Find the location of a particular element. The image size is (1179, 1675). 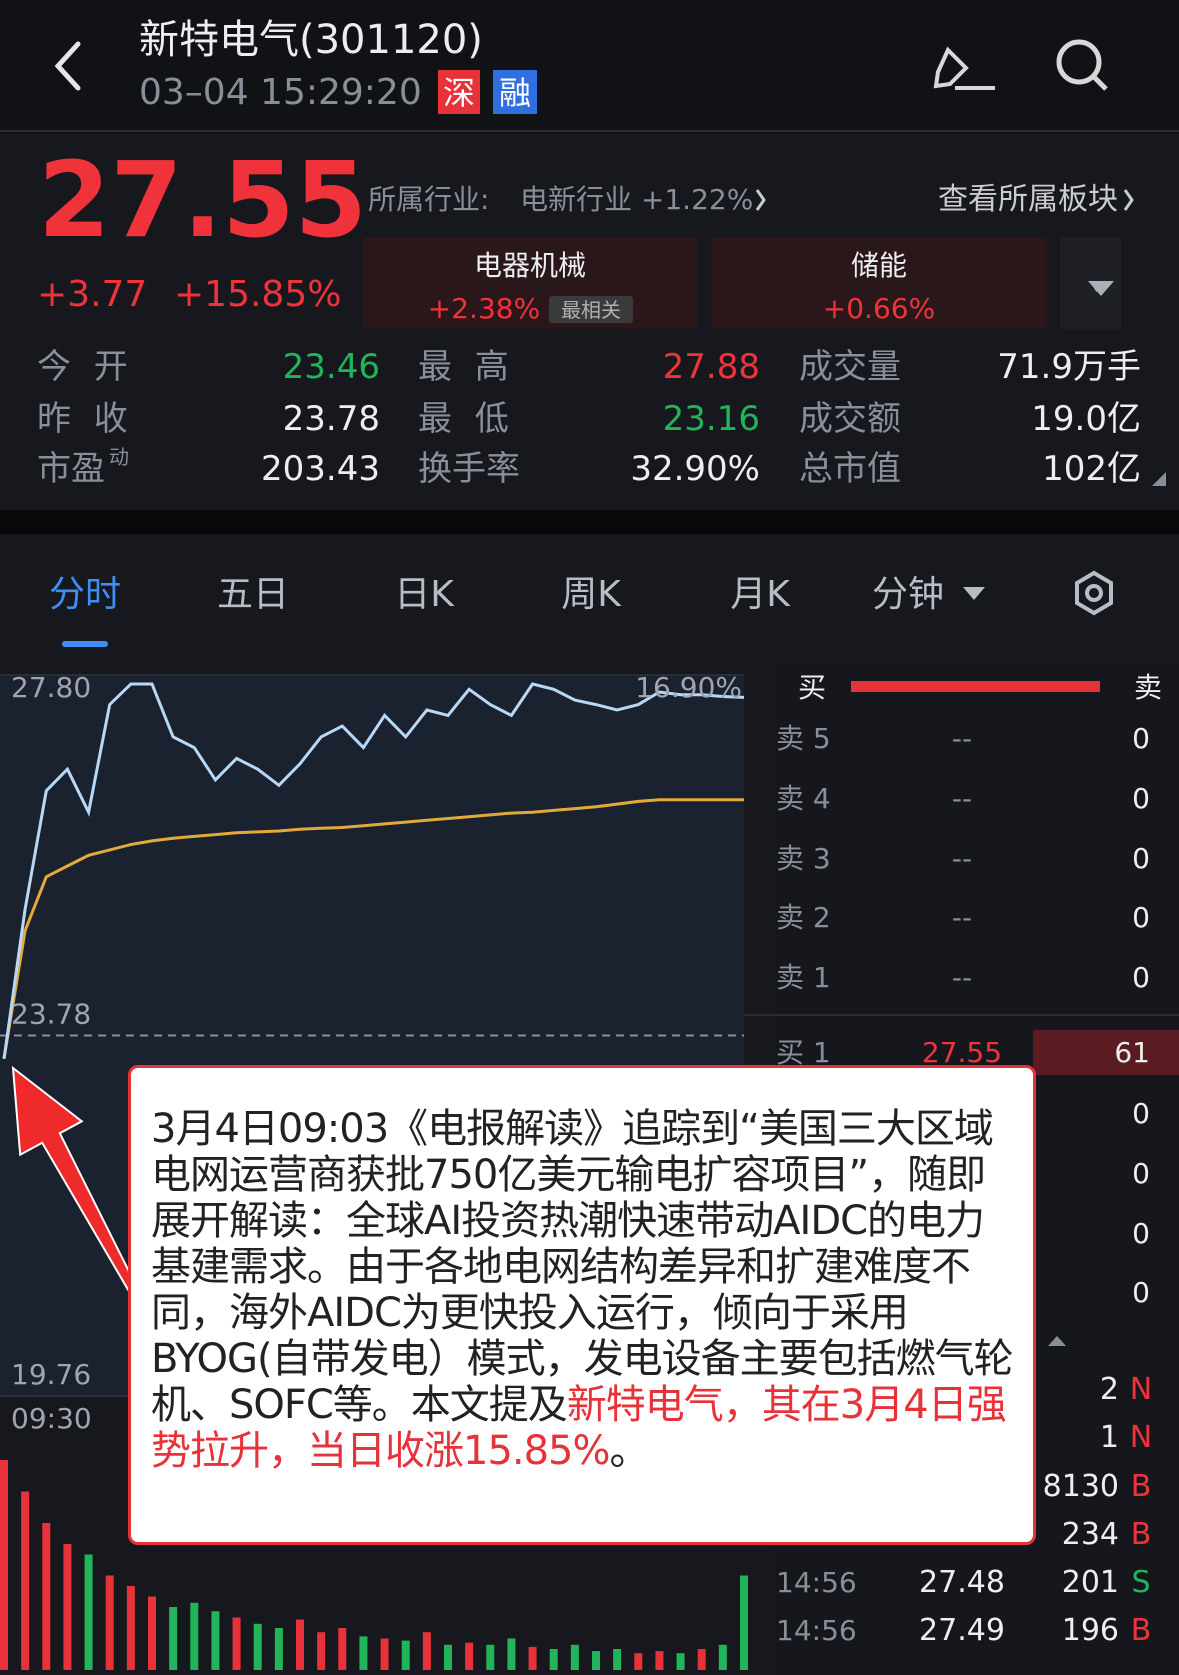

trade-volume: 1 is located at coordinates (1109, 1437).